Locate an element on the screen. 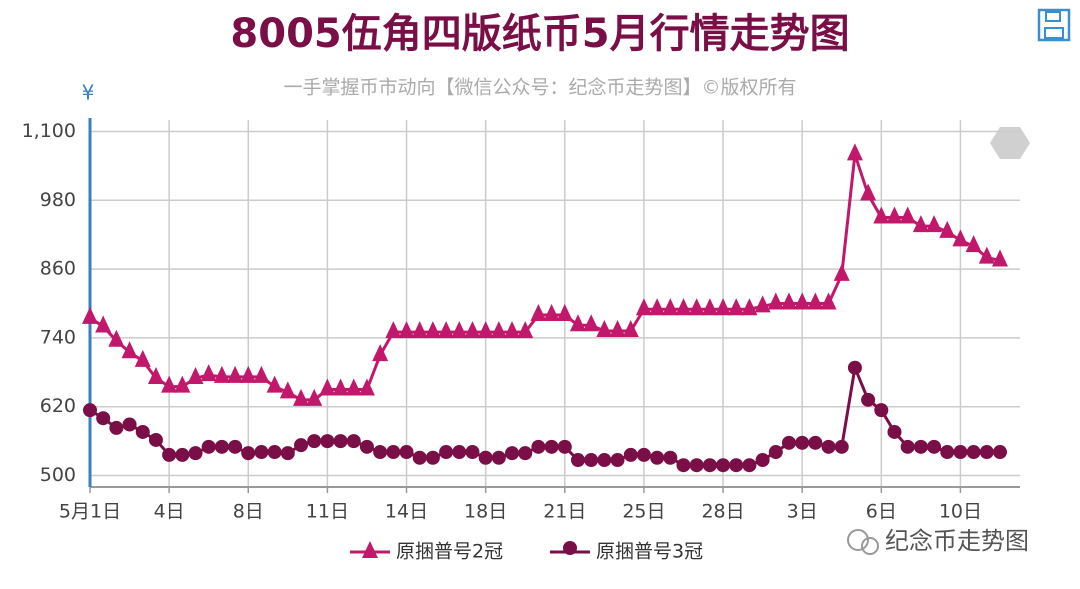  x-tick-label: 3日 is located at coordinates (802, 512).